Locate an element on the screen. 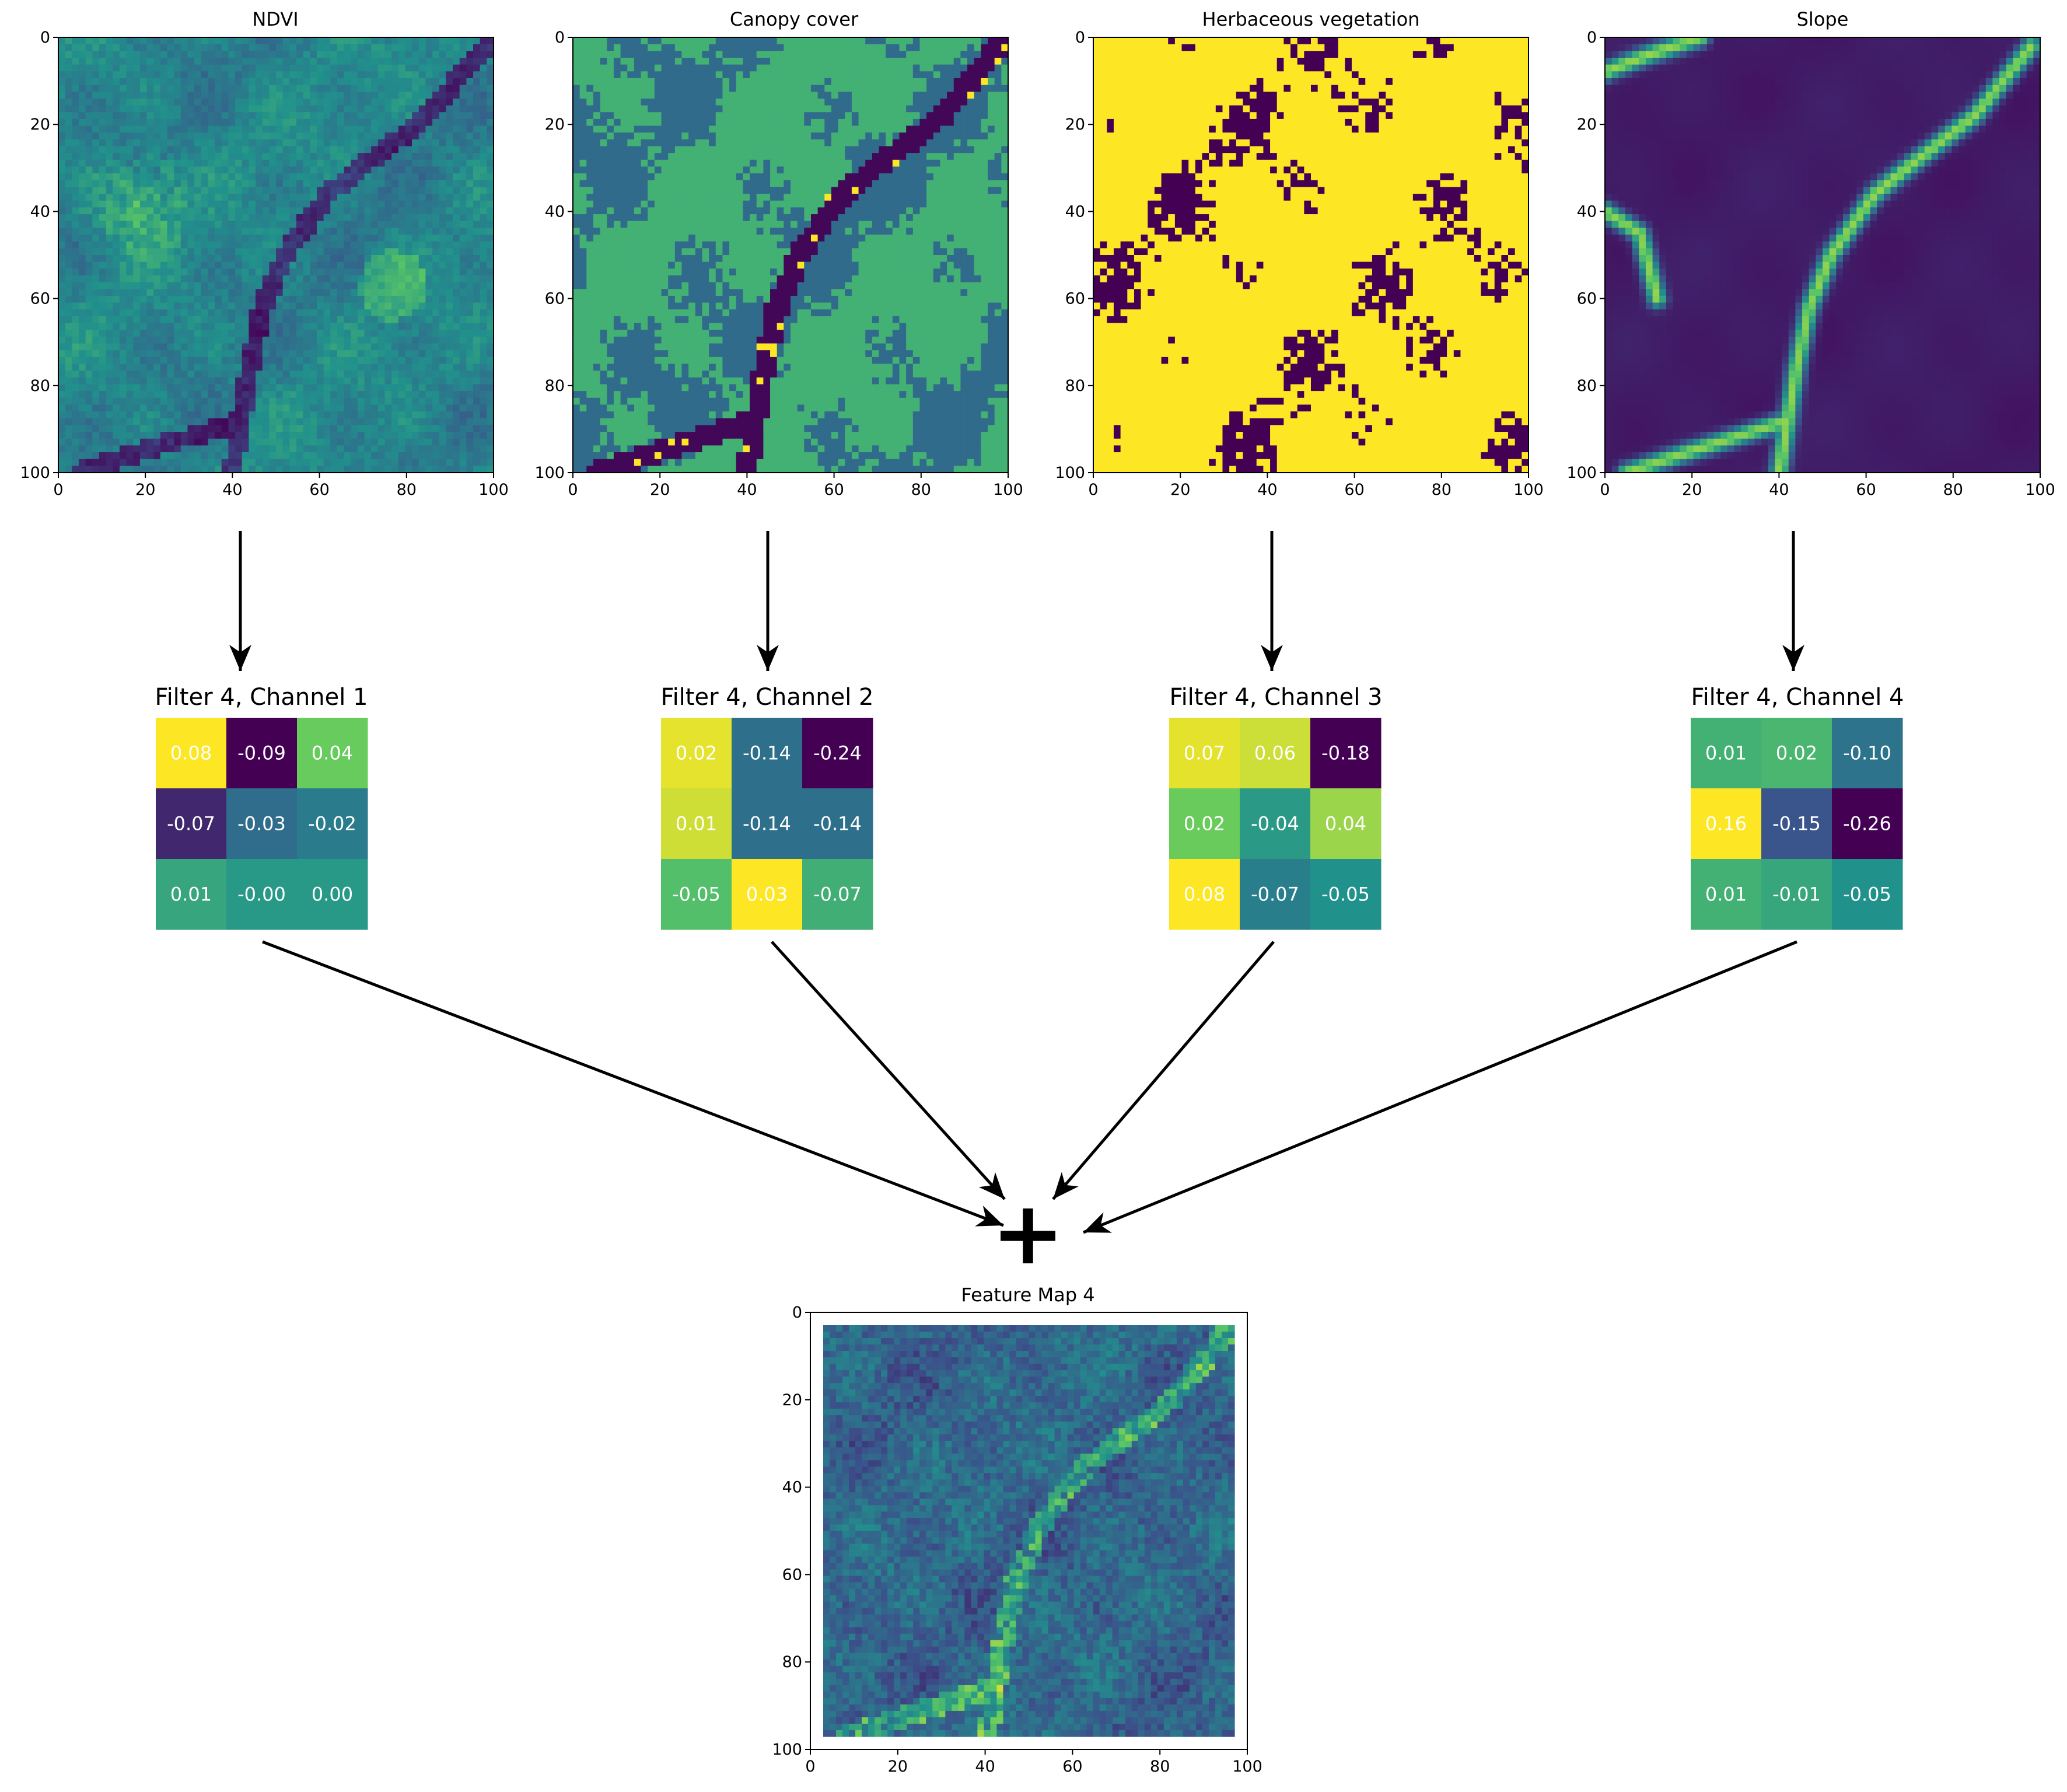 The height and width of the screenshot is (1792, 2067). kernel-value: -0.02 is located at coordinates (332, 824).